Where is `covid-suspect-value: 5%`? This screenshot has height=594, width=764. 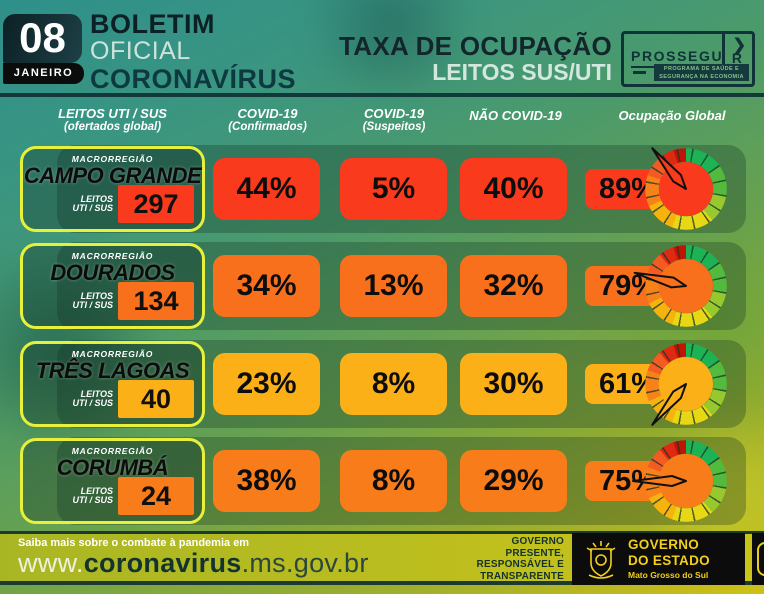 covid-suspect-value: 5% is located at coordinates (393, 189).